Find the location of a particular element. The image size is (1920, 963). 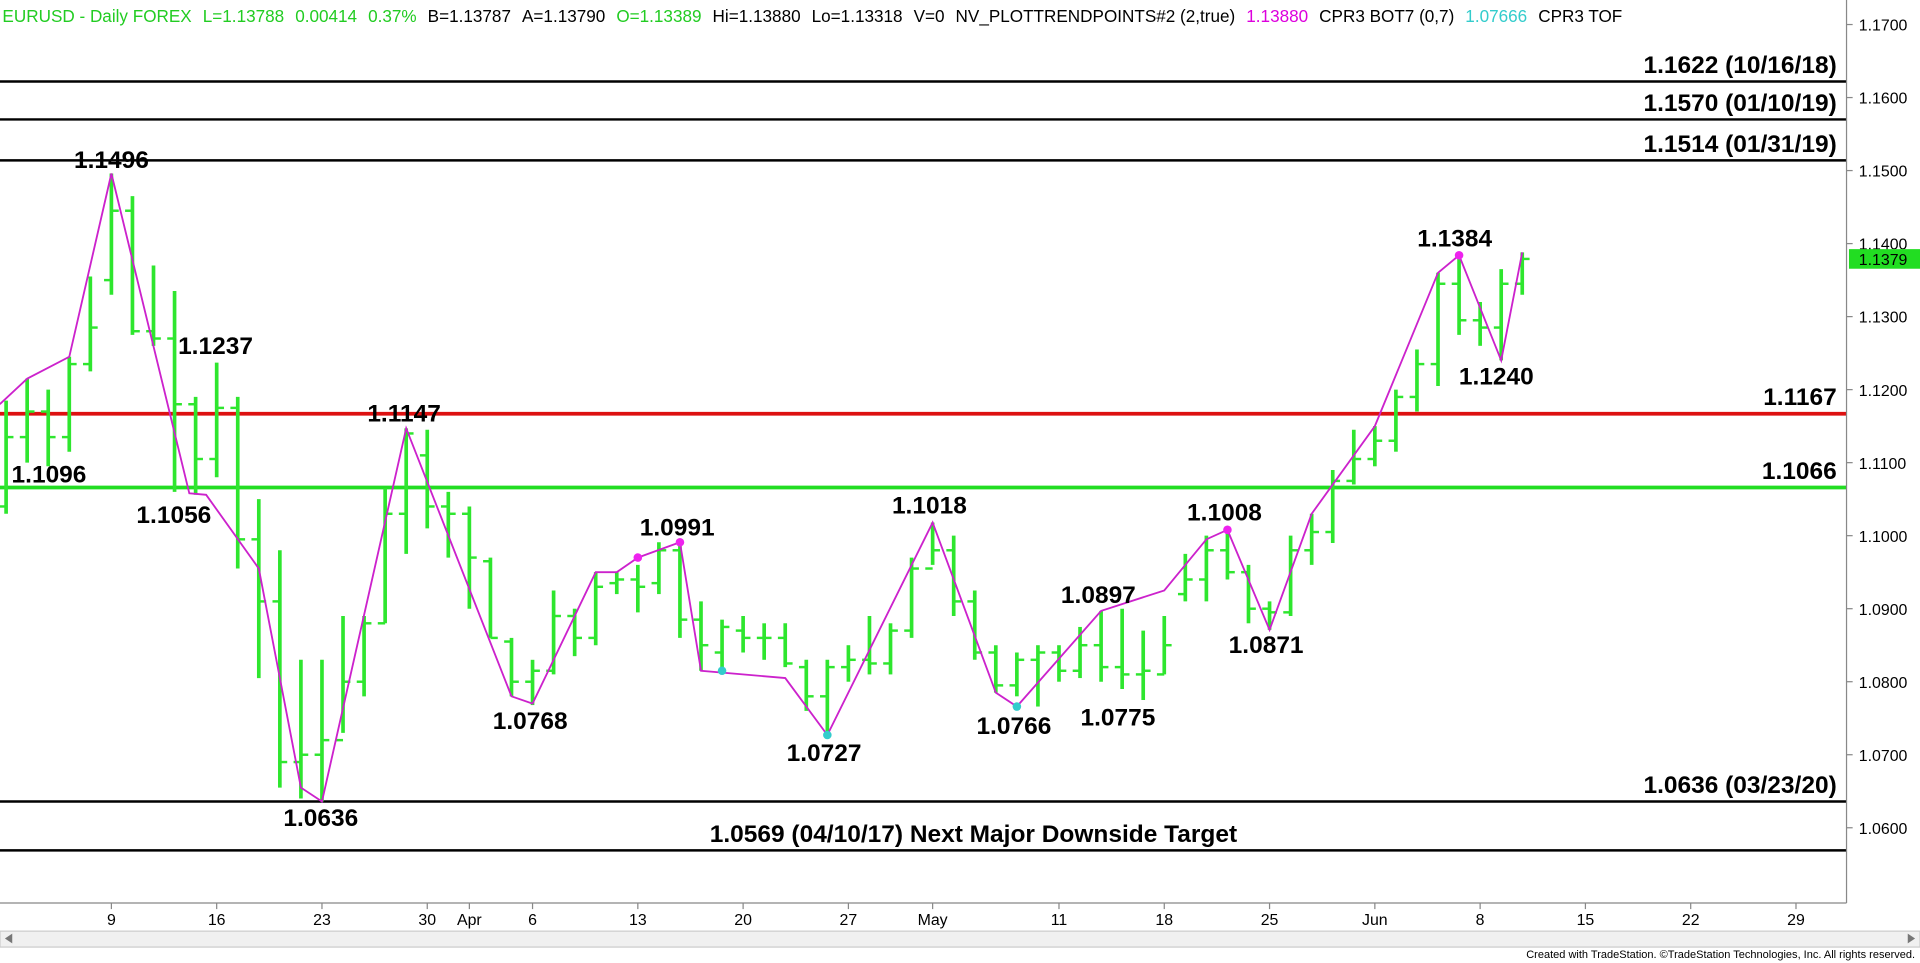

pivot-label: 1.1056 is located at coordinates (173, 515).